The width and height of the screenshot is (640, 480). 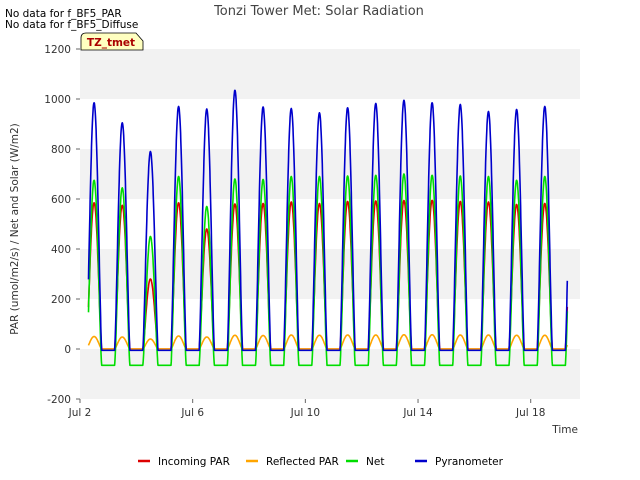 What do you see at coordinates (59, 400) in the screenshot?
I see `y-tick-label: -200` at bounding box center [59, 400].